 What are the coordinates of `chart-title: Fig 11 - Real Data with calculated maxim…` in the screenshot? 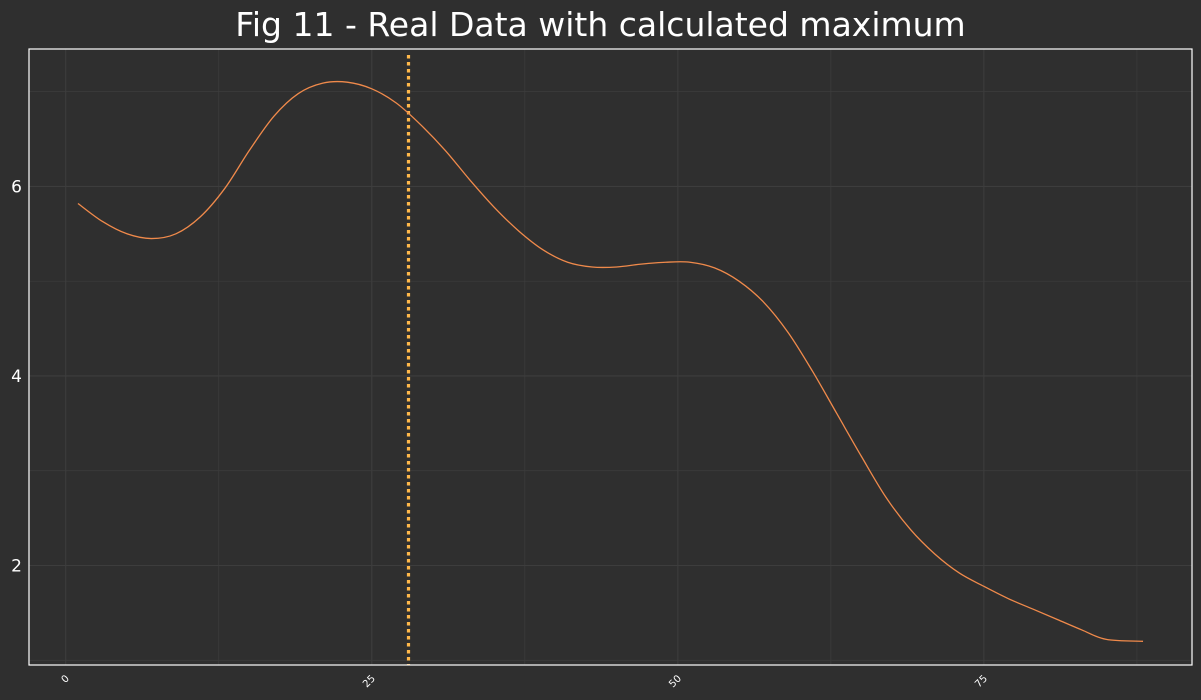 It's located at (600, 24).